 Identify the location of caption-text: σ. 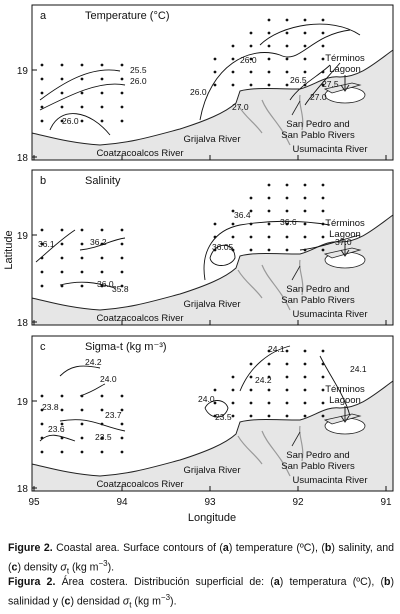
(126, 601).